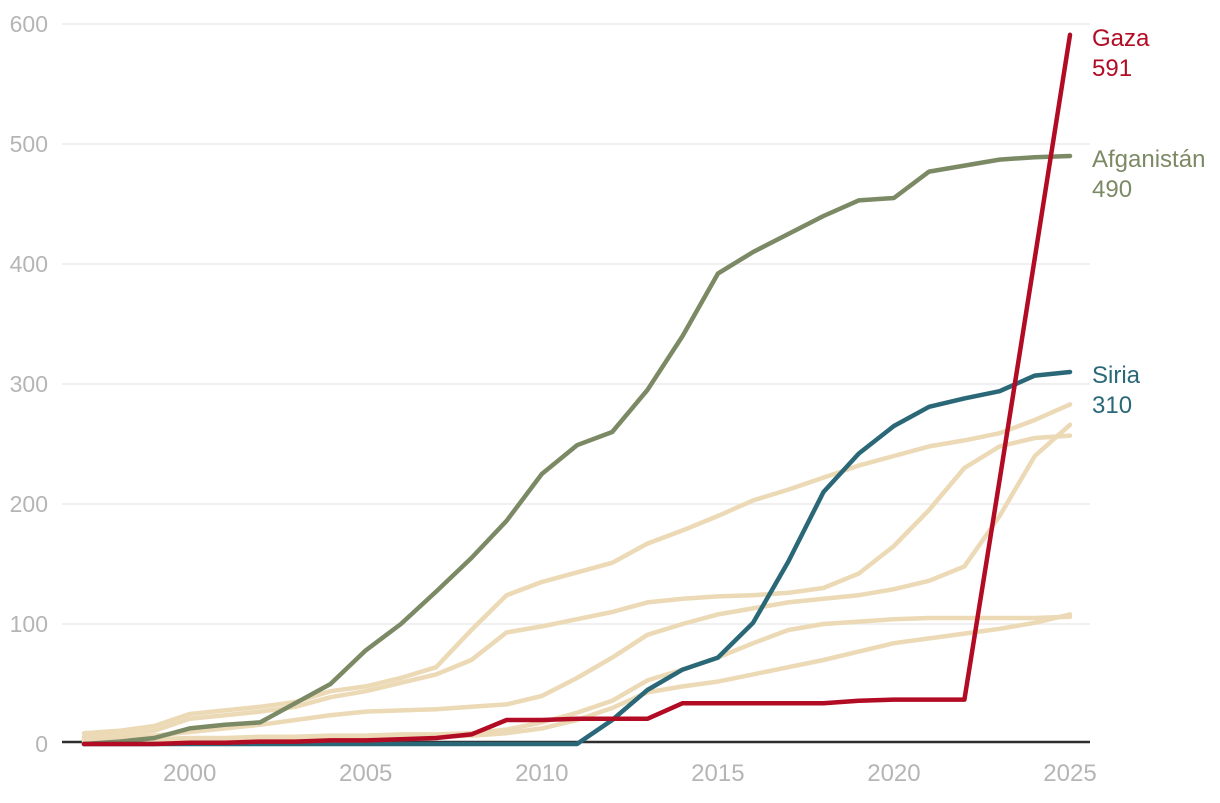 This screenshot has width=1220, height=803. What do you see at coordinates (29, 504) in the screenshot?
I see `y-tick-label-200: 200` at bounding box center [29, 504].